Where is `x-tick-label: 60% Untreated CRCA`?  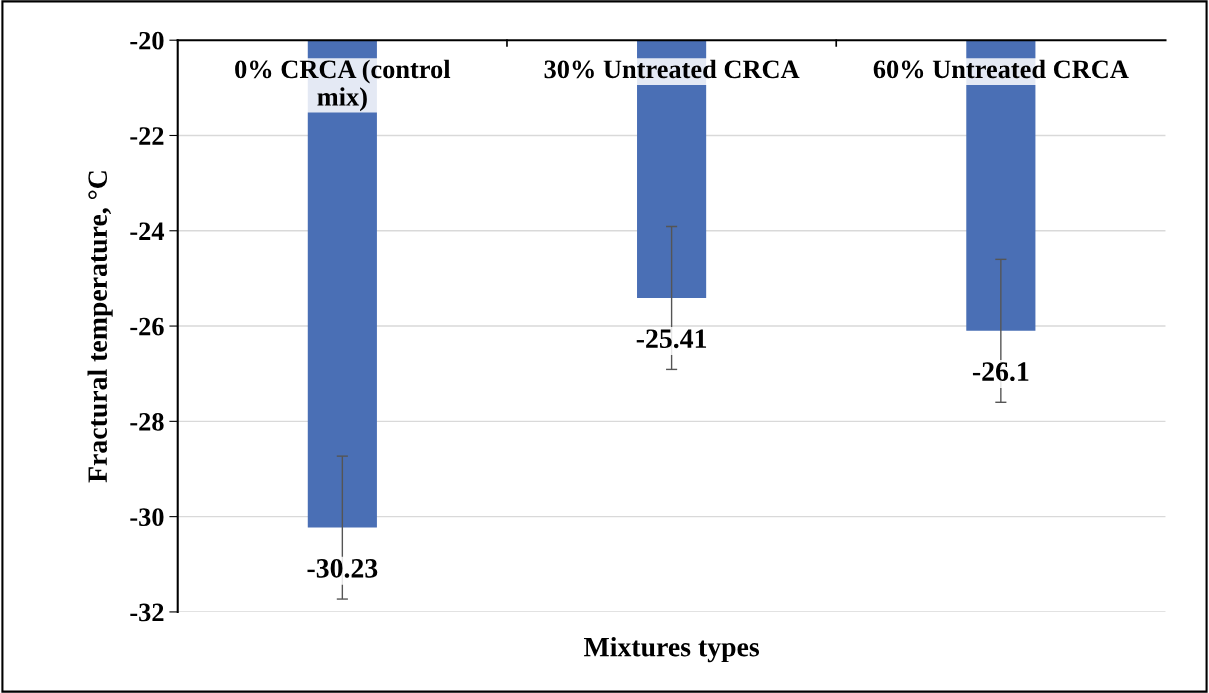
x-tick-label: 60% Untreated CRCA is located at coordinates (1001, 69).